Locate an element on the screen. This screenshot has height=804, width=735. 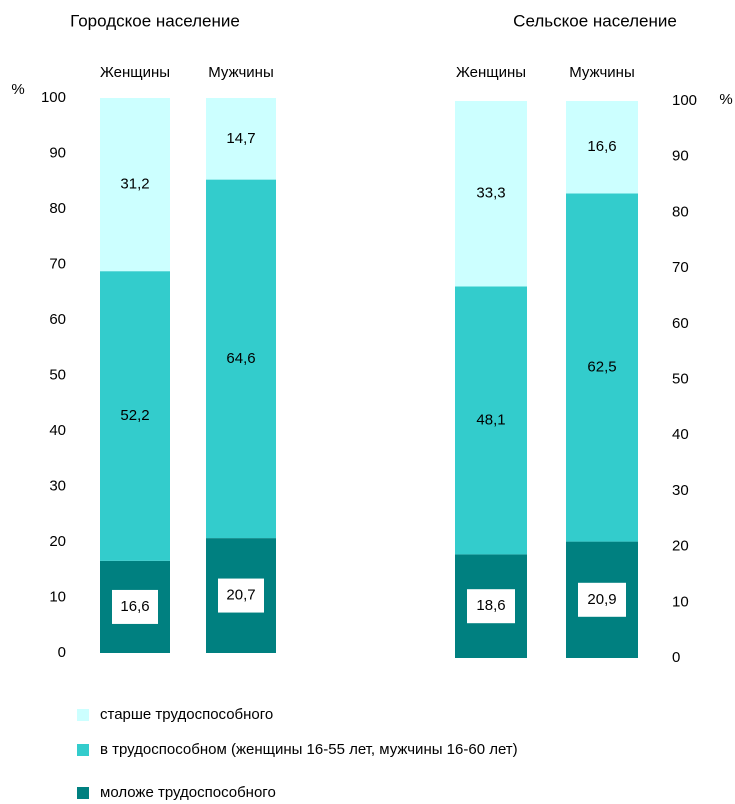
data-label: 31,2 is located at coordinates (134, 184).